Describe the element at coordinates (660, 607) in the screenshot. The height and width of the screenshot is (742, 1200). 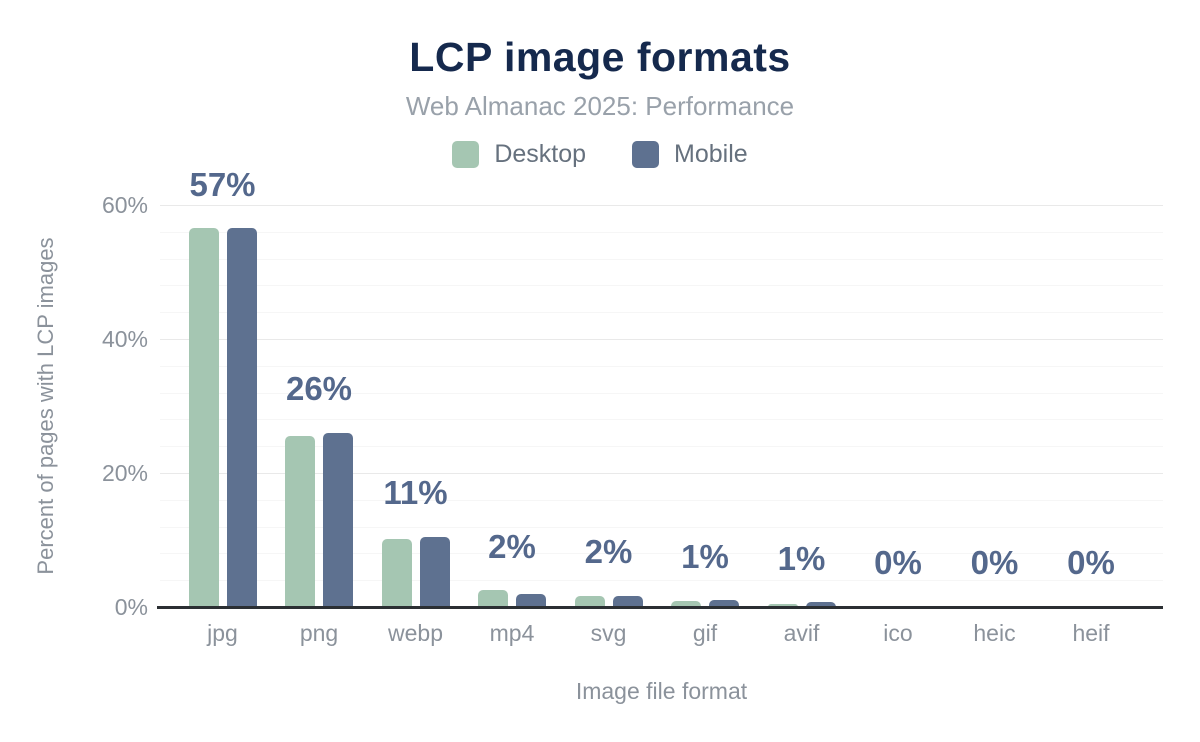
I see `x-axis-line` at that location.